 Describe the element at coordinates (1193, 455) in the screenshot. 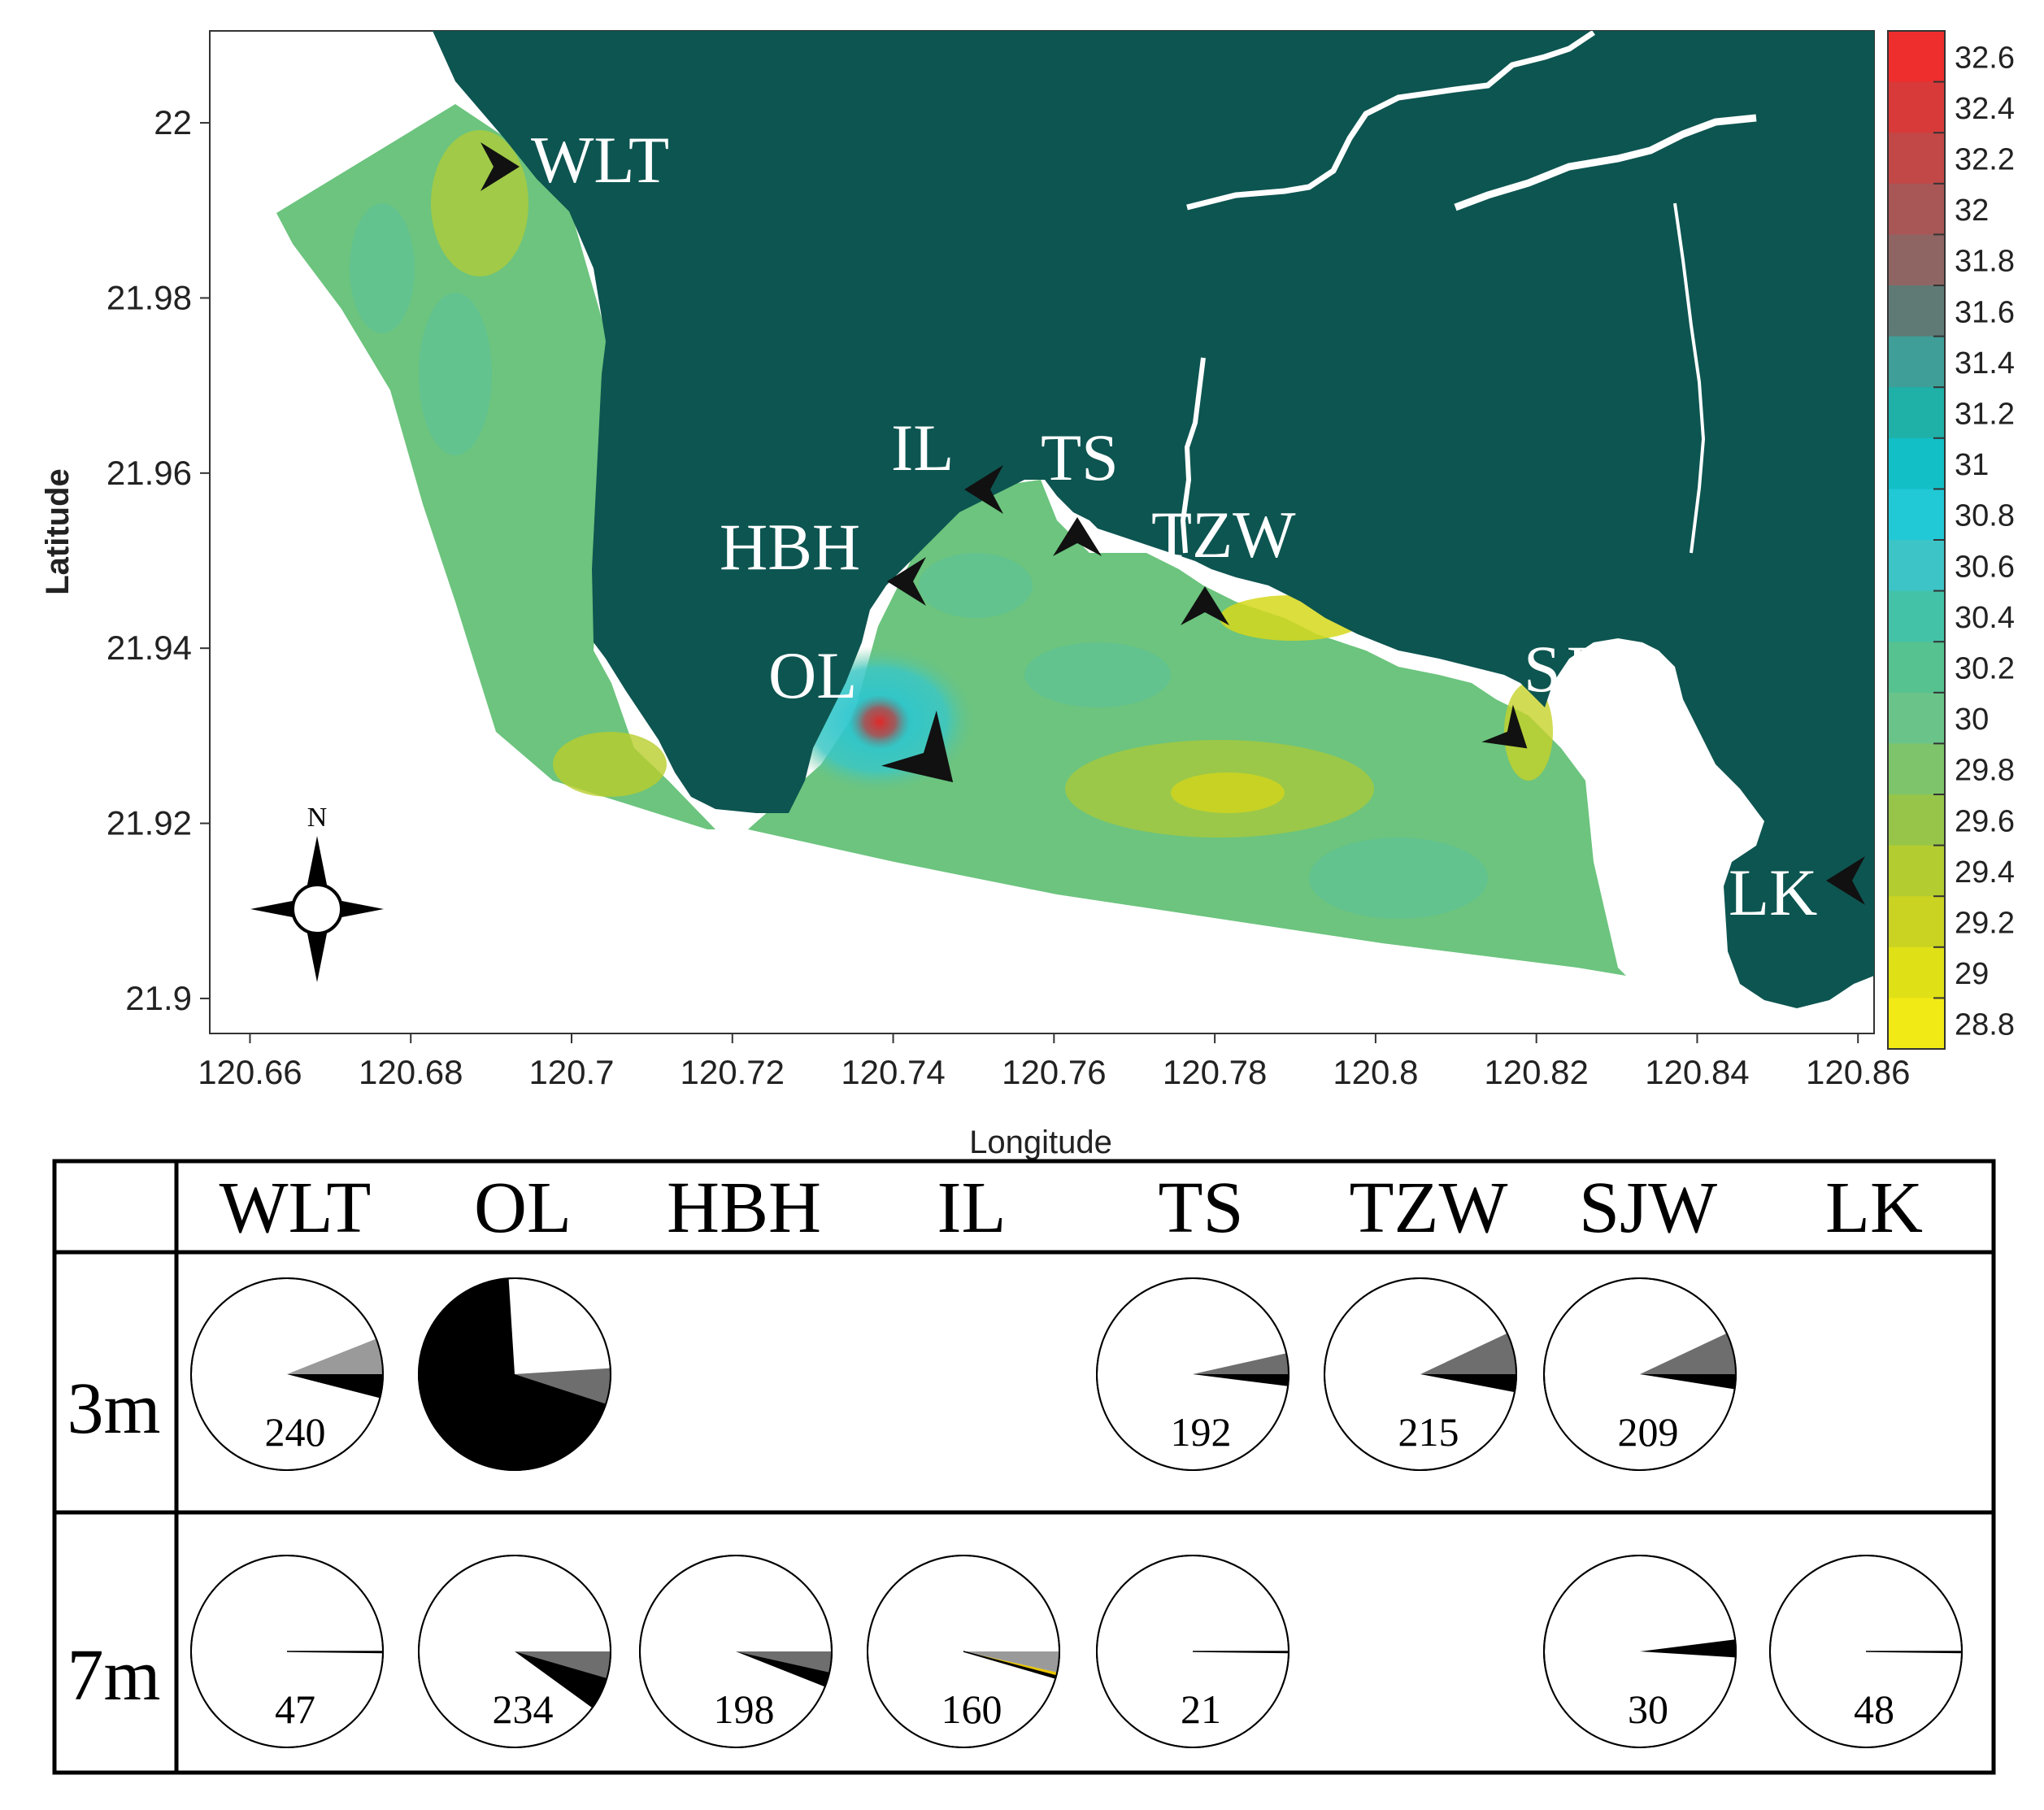

I see `river-tzw` at that location.